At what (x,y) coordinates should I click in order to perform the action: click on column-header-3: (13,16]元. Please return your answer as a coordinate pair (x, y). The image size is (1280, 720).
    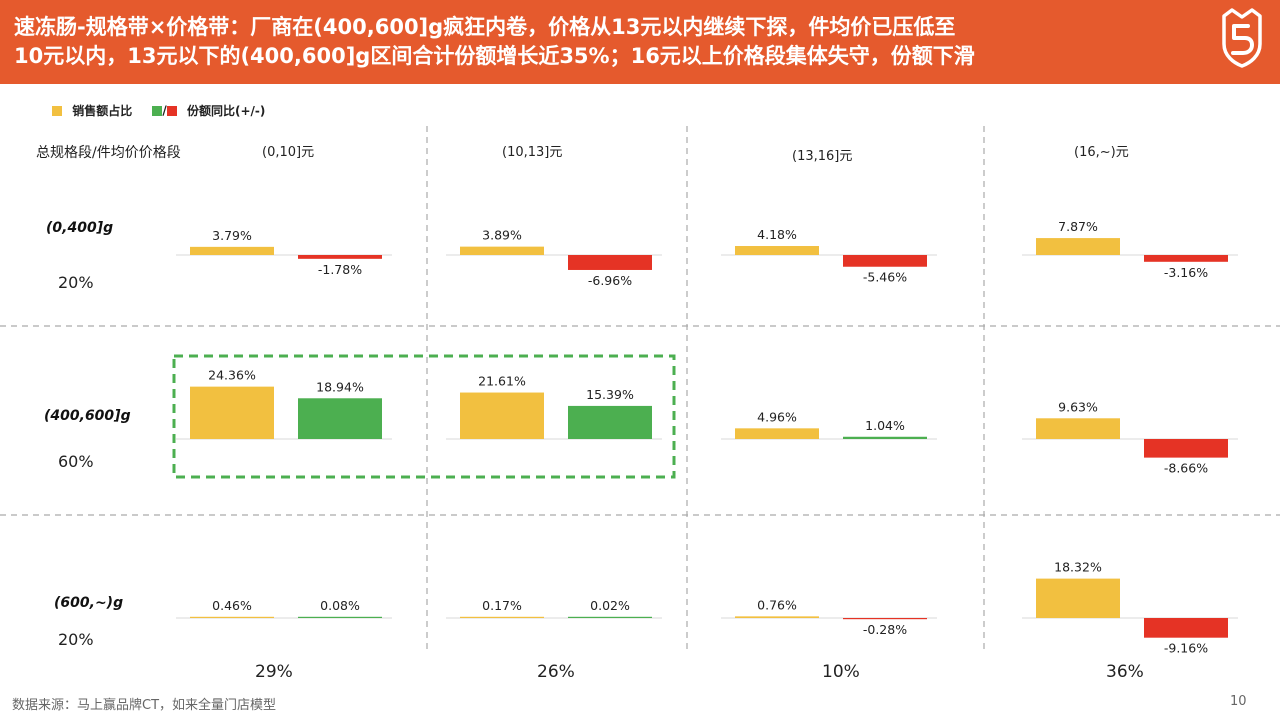
    Looking at the image, I should click on (822, 156).